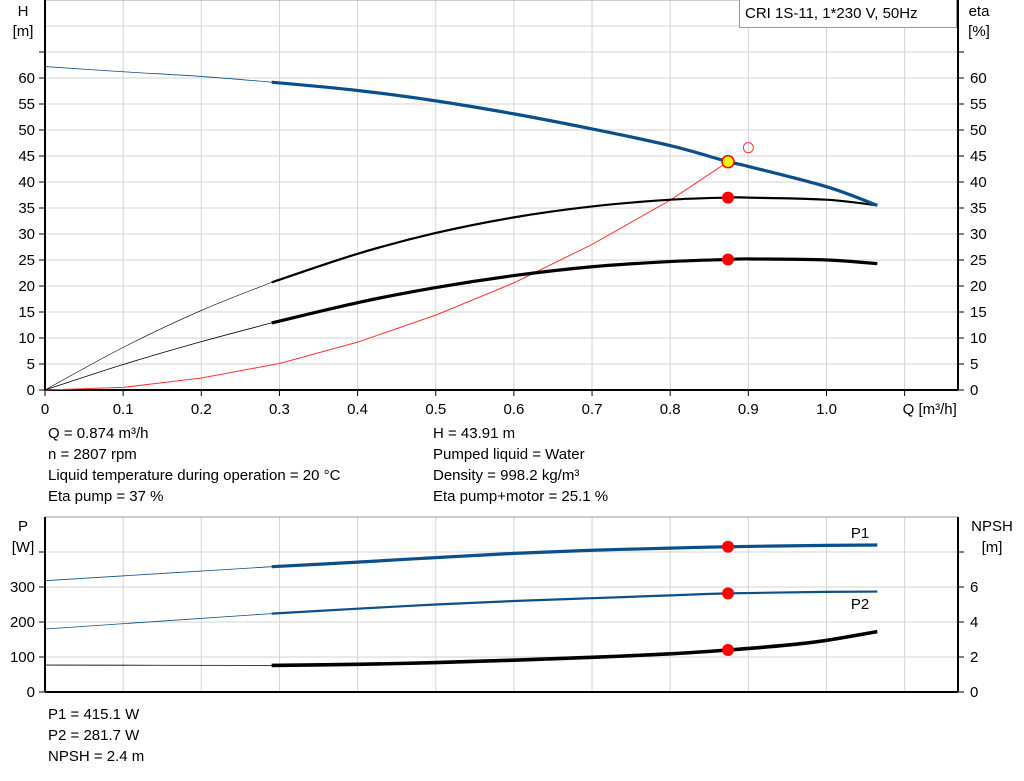  Describe the element at coordinates (574, 143) in the screenshot. I see `head-curve` at that location.